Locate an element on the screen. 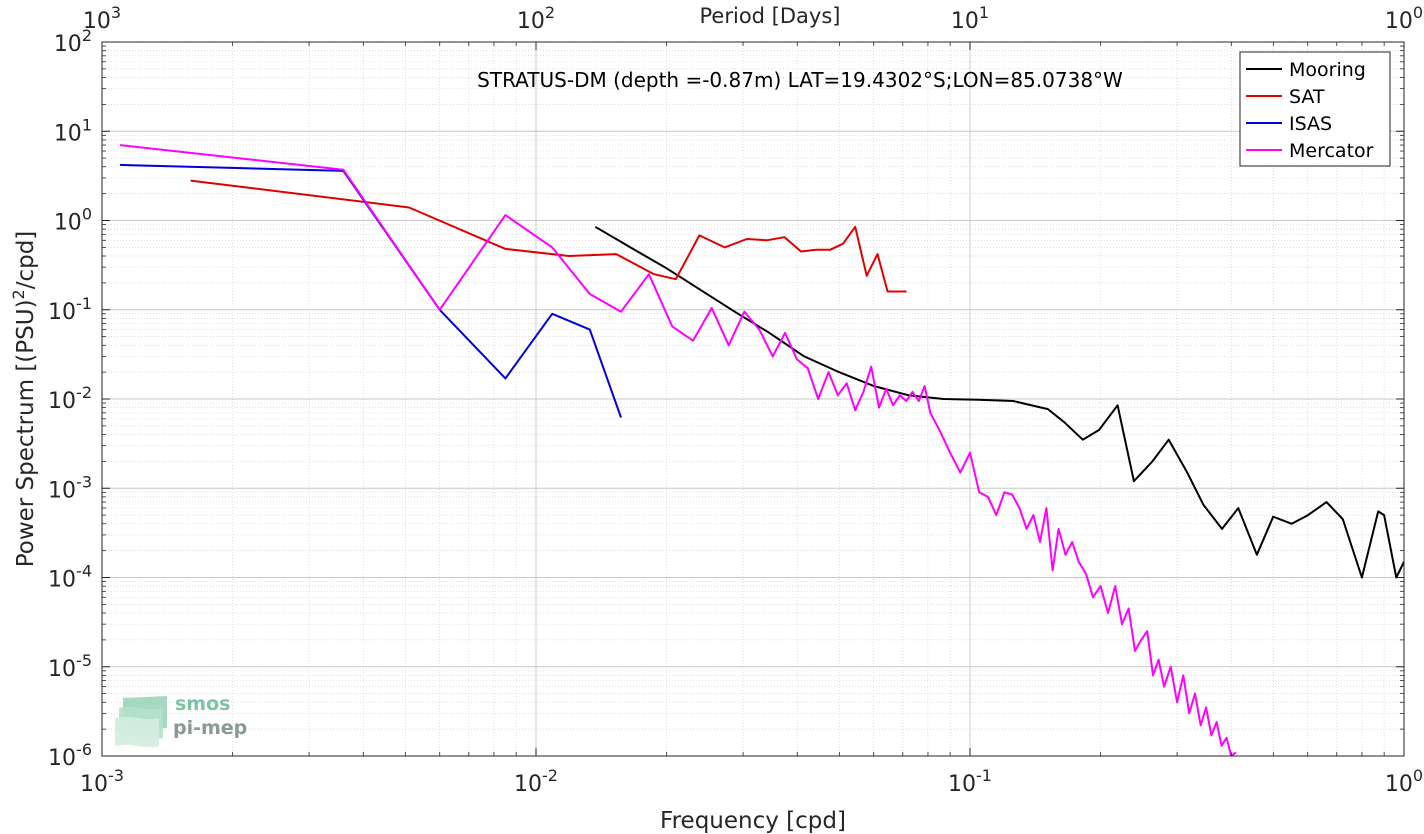 This screenshot has height=834, width=1424. legend-box is located at coordinates (1315, 109).